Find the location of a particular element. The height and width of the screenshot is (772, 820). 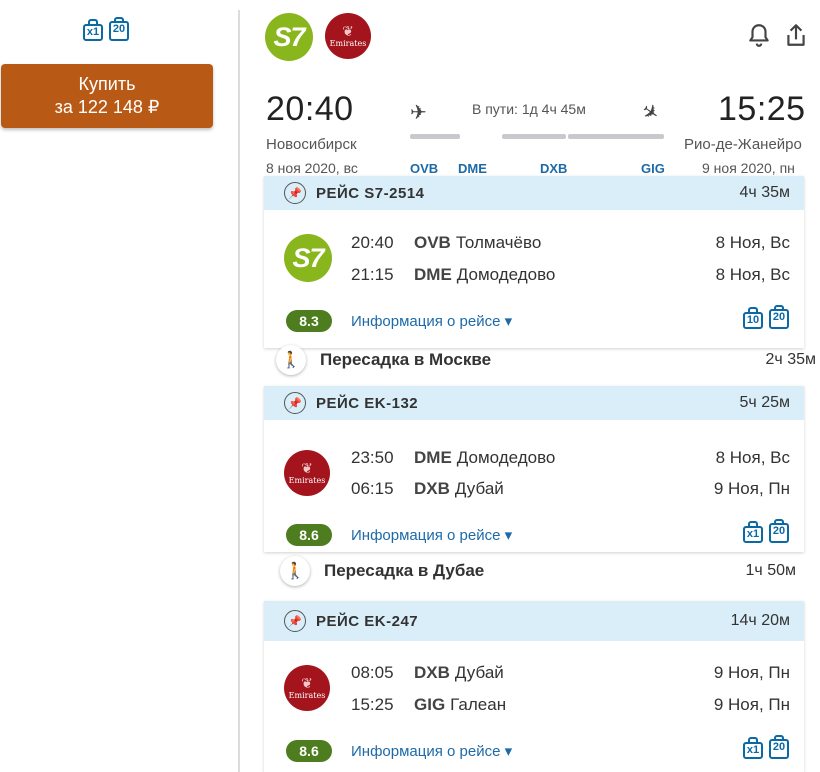

route-code: DXB is located at coordinates (554, 168).